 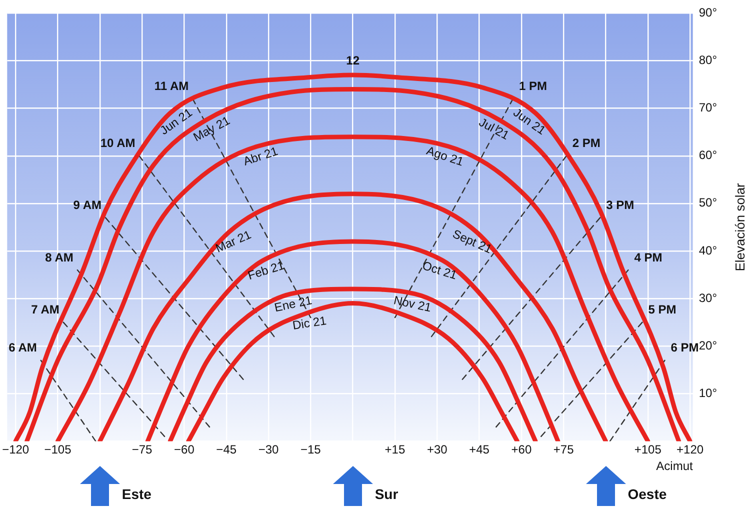 I want to click on annotation: Sept 21, so click(x=472, y=241).